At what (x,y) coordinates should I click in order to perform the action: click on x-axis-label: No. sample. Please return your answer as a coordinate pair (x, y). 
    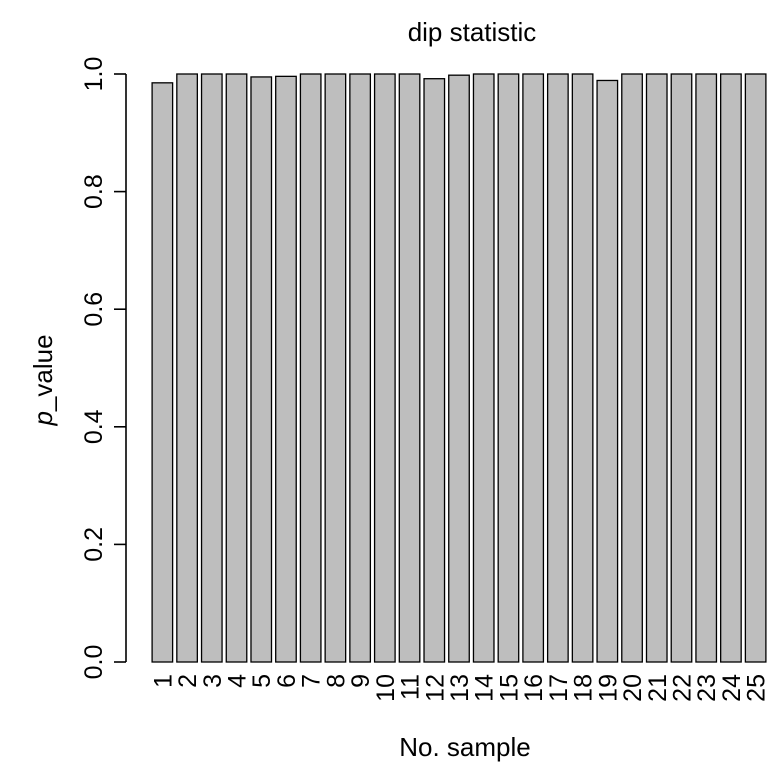
    Looking at the image, I should click on (465, 747).